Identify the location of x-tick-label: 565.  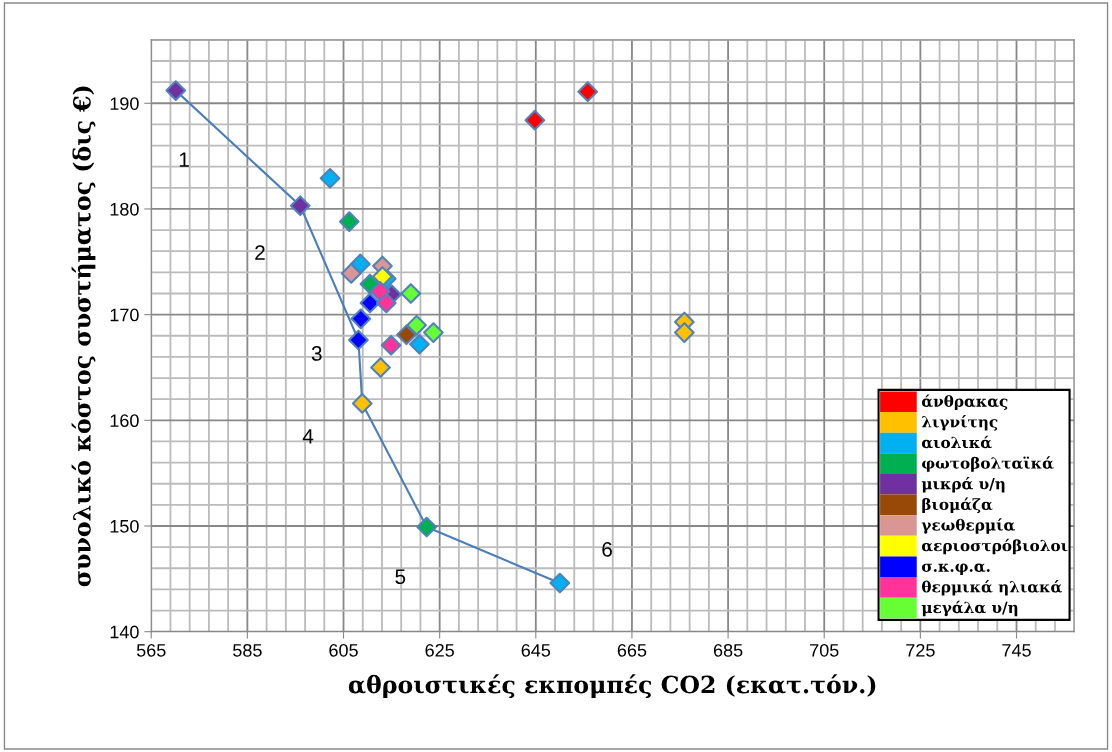
(151, 650).